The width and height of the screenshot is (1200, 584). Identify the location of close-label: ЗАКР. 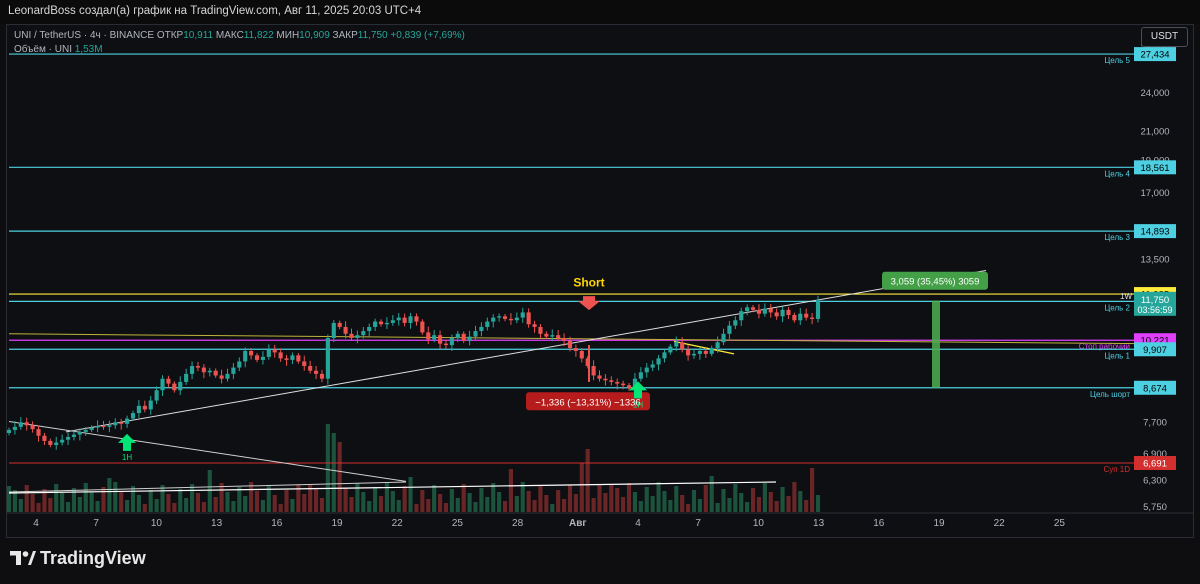
(345, 35).